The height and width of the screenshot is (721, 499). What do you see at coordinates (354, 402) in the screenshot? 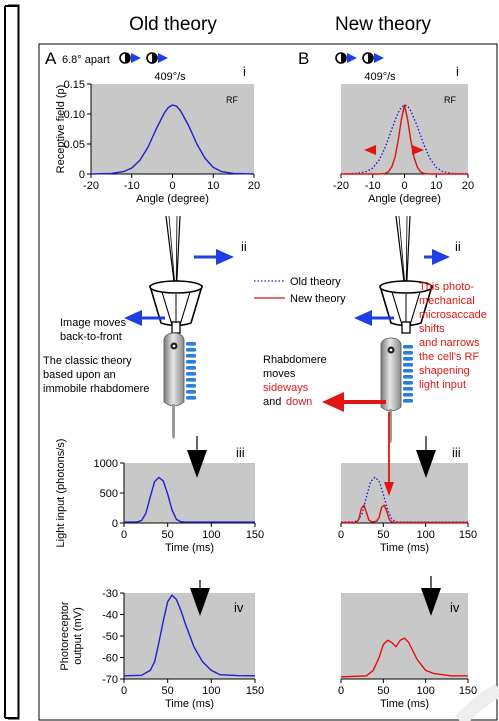
I see `red-arrow-rhabdomere-sideways` at bounding box center [354, 402].